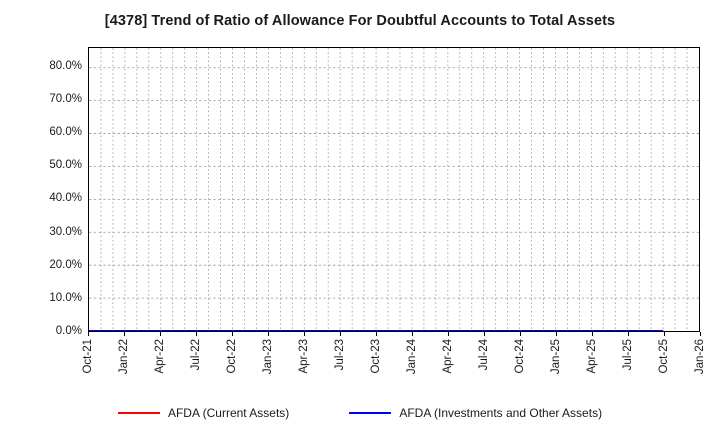 The height and width of the screenshot is (440, 720). I want to click on y-tick-label: 10.0%, so click(65, 297).